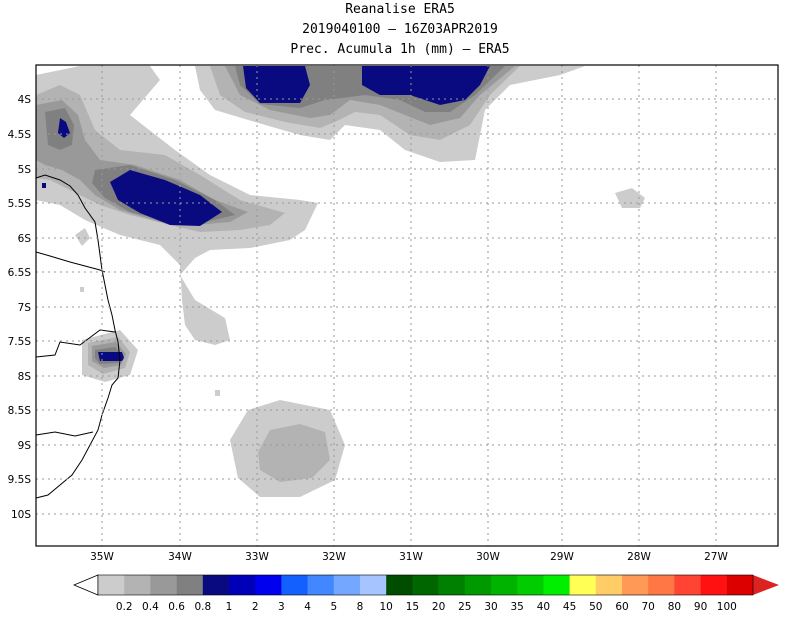 The width and height of the screenshot is (800, 618). Describe the element at coordinates (150, 607) in the screenshot. I see `colorbar-label: 0.4` at that location.